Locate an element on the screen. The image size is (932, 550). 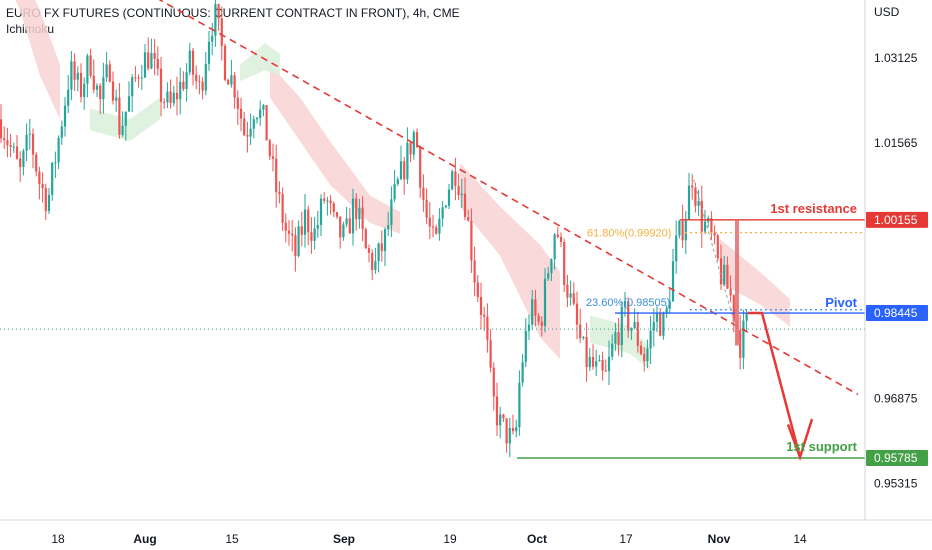
support-name: 1st support is located at coordinates (821, 446).